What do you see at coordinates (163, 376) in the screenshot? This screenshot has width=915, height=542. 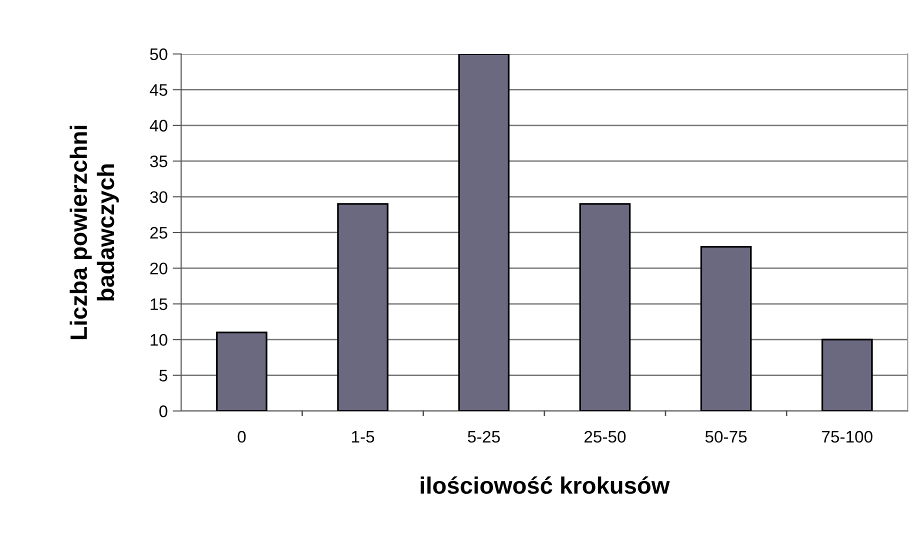 I see `y-tick-label: 5` at bounding box center [163, 376].